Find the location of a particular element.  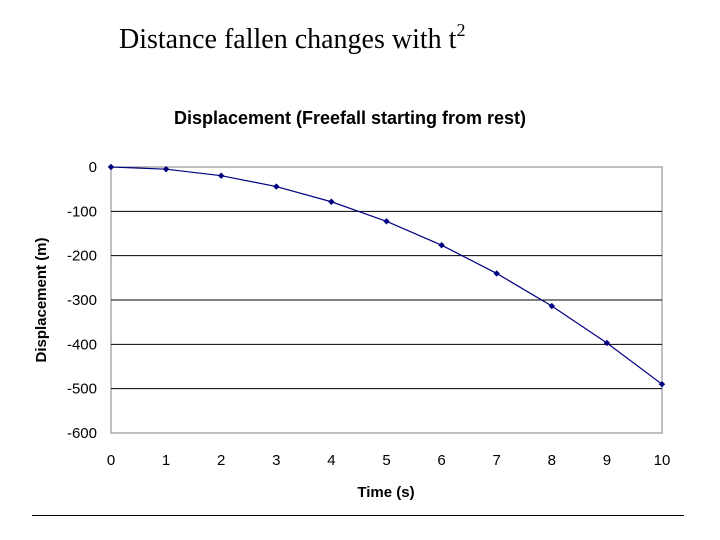

slide-title-text: Distance fallen changes with t is located at coordinates (288, 39).